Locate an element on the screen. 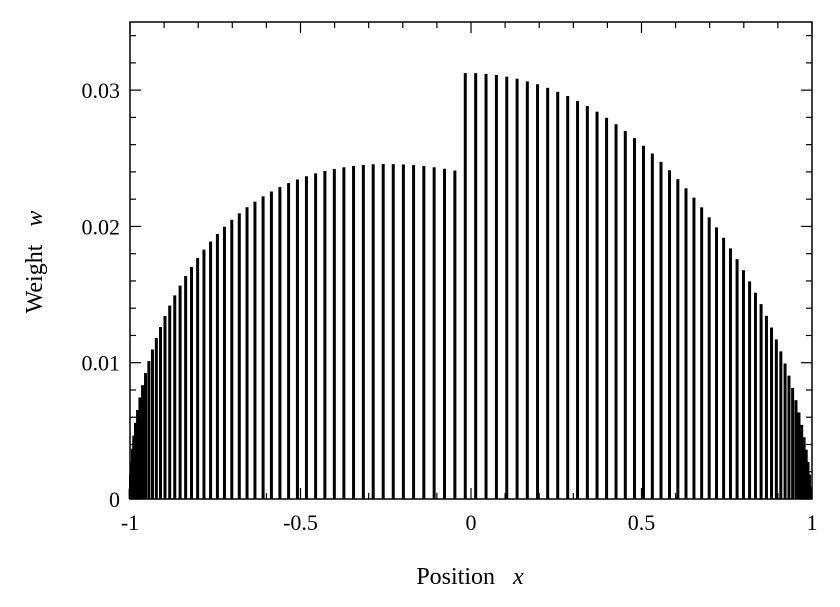  x-axis-label-text: Position is located at coordinates (455, 577).